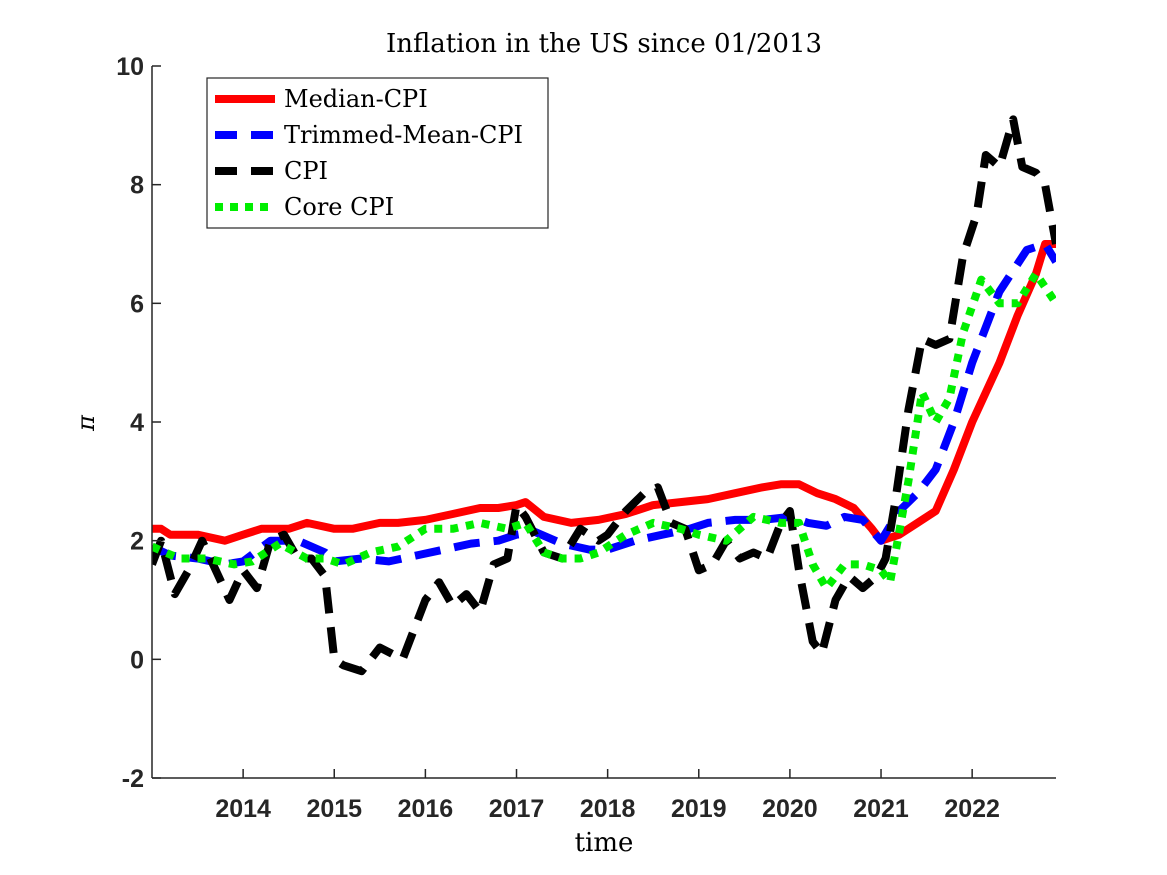 This screenshot has height=875, width=1167. Describe the element at coordinates (699, 809) in the screenshot. I see `x-tick-label: 2019` at that location.